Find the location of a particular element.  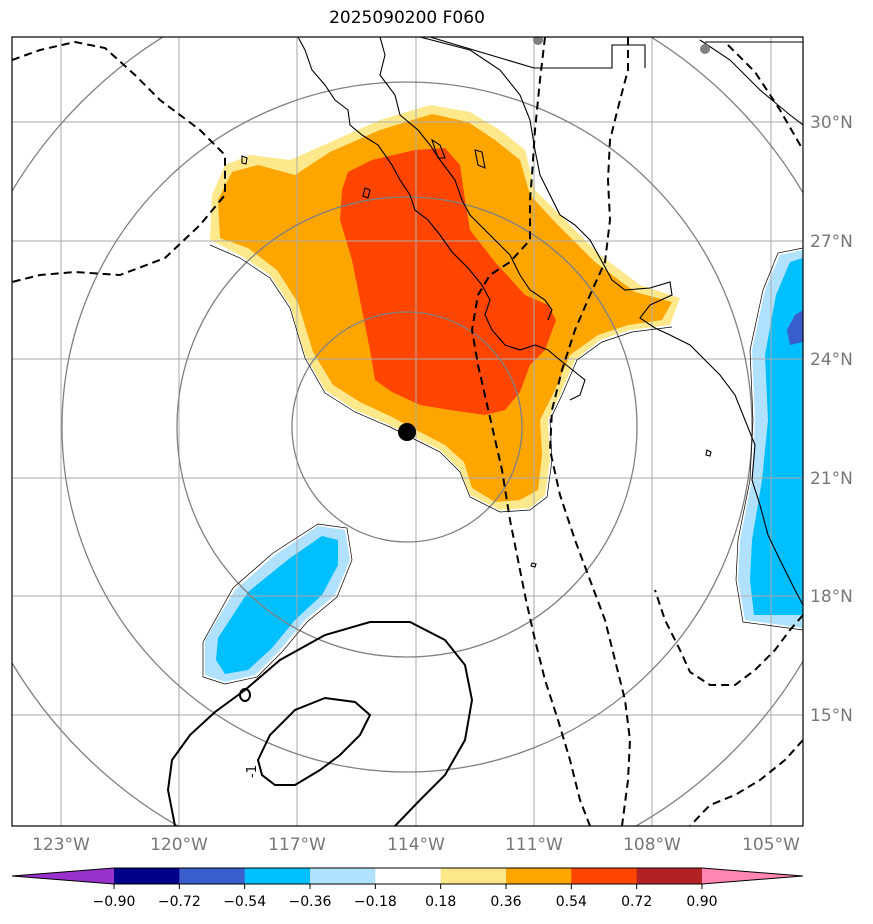

colorbar-tick-label: −0.36 is located at coordinates (310, 902).